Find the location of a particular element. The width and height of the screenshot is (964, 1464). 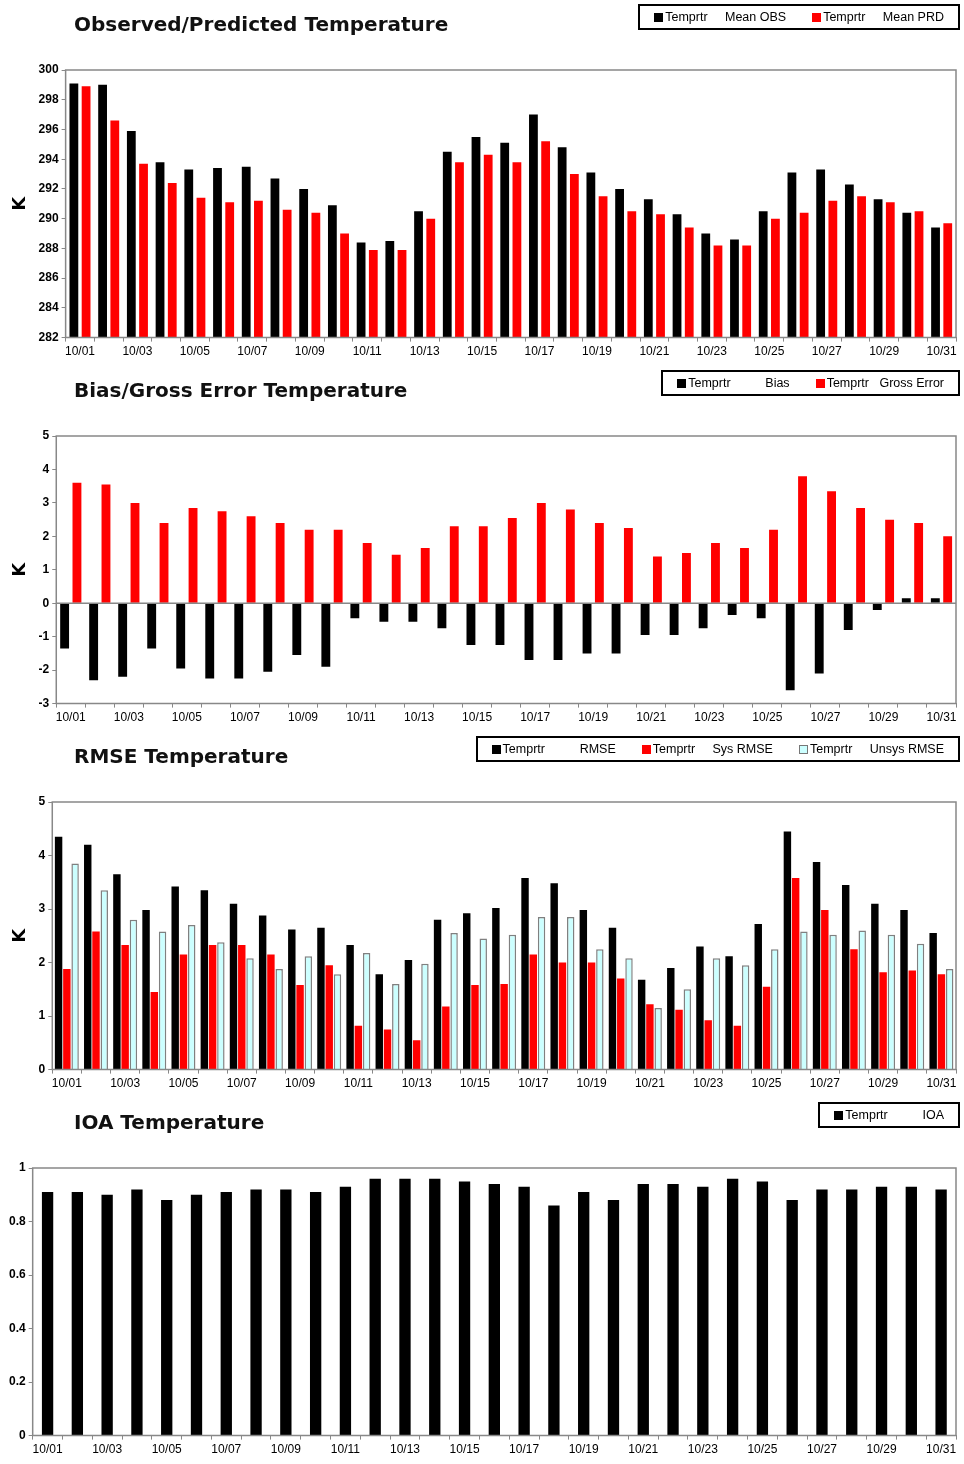

y-tick-label: 3 is located at coordinates (46, 502).